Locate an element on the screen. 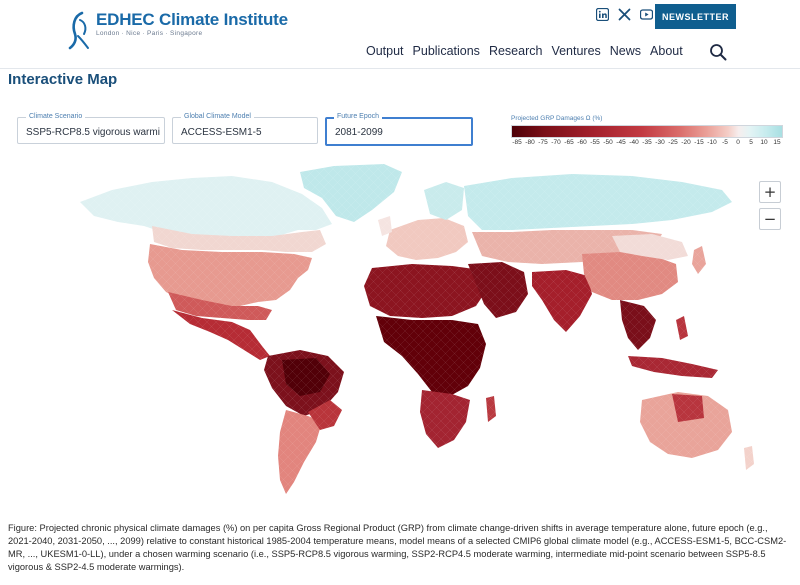  legend-tick: 5 is located at coordinates (751, 142).